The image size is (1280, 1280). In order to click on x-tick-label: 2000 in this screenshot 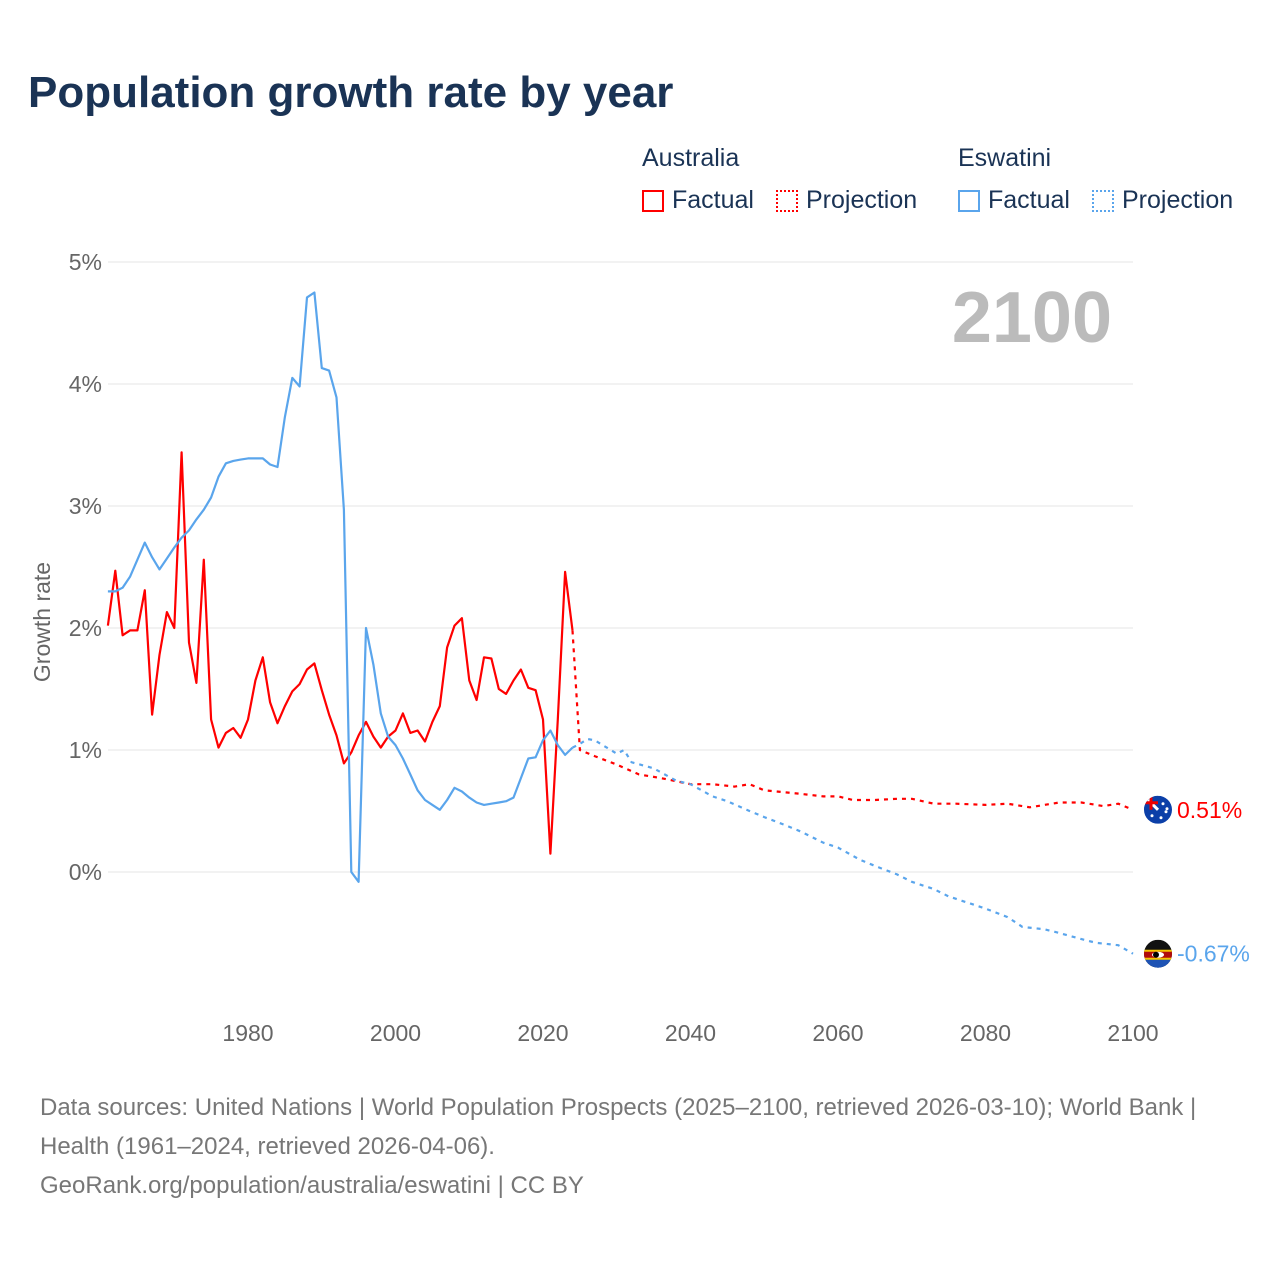, I will do `click(395, 1033)`.